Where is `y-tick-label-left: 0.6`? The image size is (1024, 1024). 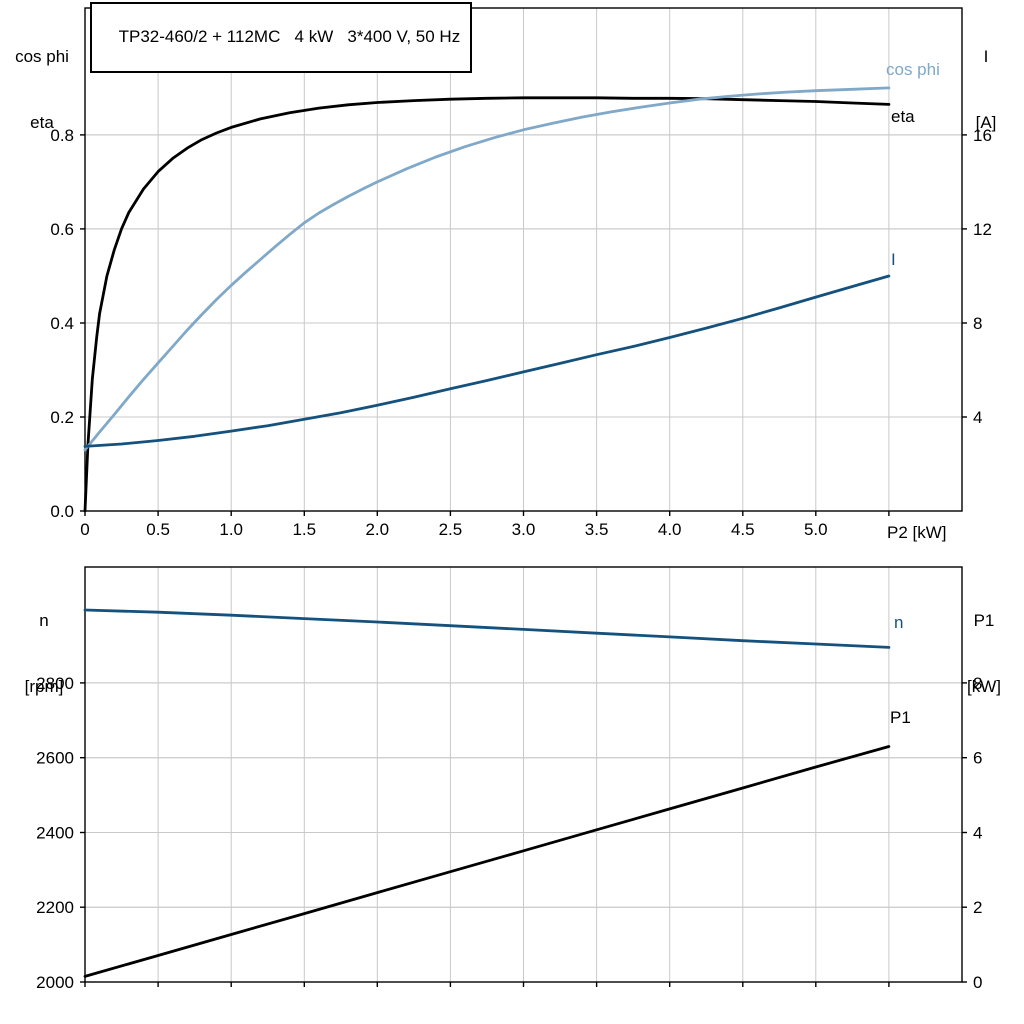
y-tick-label-left: 0.6 is located at coordinates (62, 229).